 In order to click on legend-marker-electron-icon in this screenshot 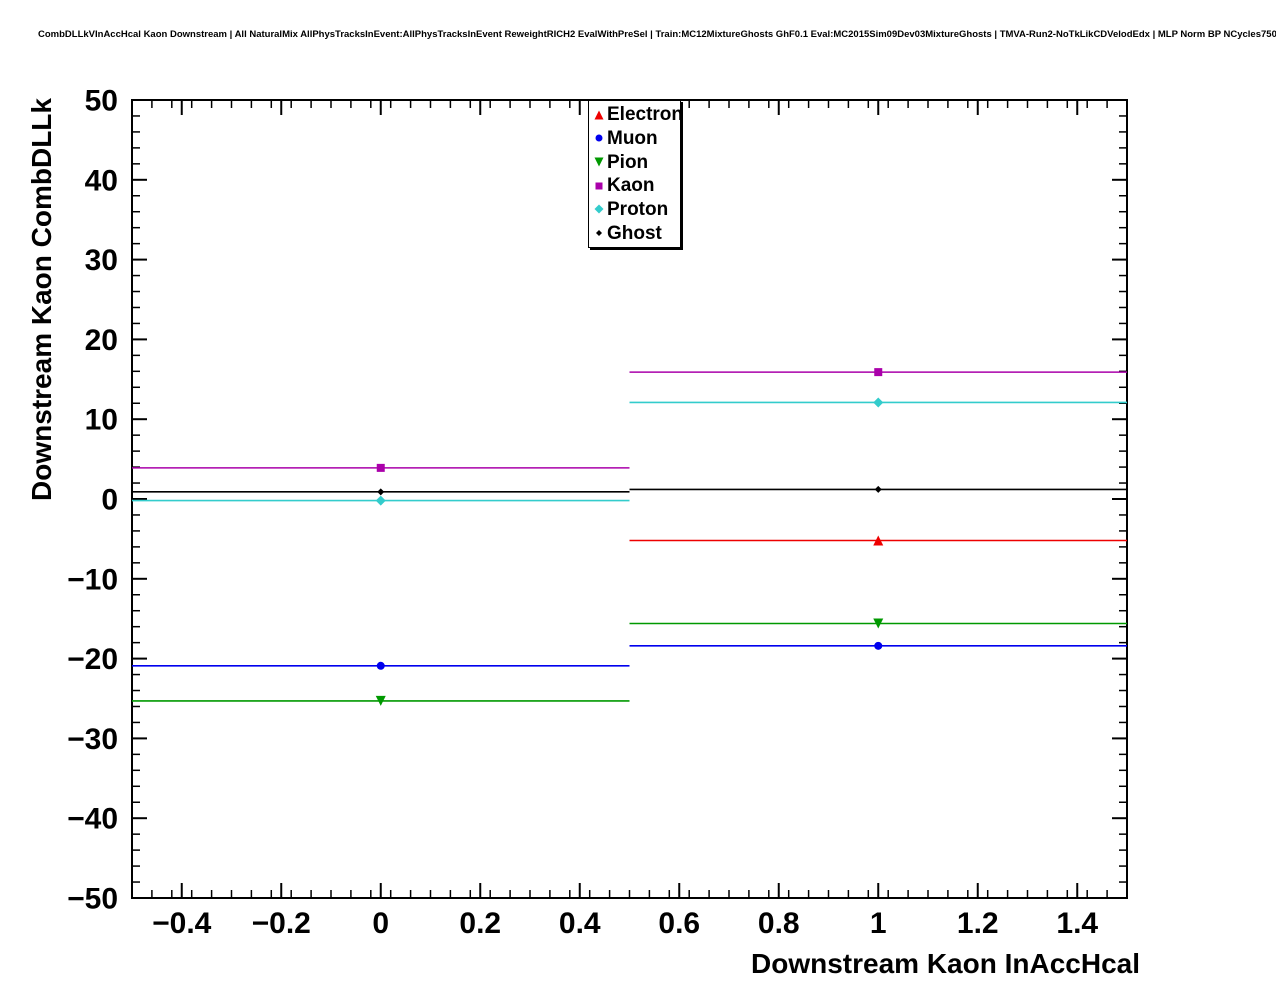, I will do `click(599, 115)`.